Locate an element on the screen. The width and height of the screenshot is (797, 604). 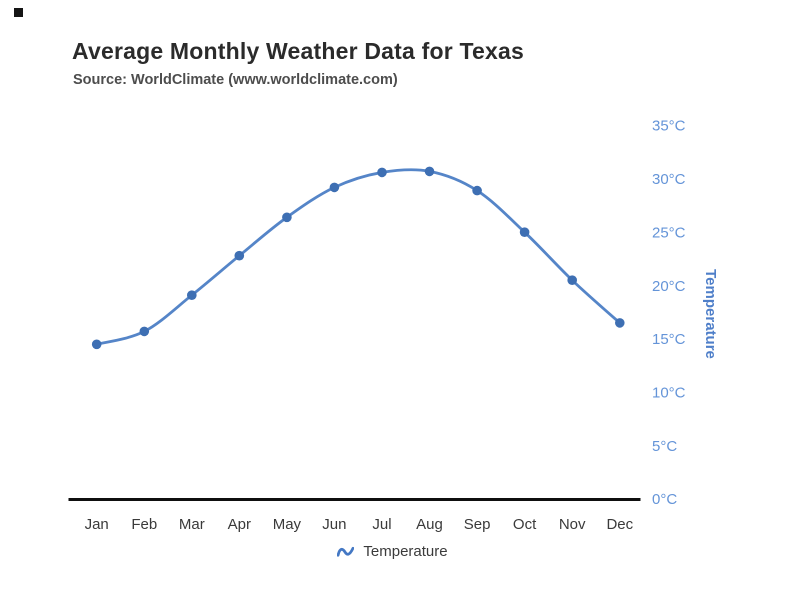
y-axis-labels: 35°C 30°C 25°C 20°C 15°C 10°C 5°C 0°C is located at coordinates (669, 313).